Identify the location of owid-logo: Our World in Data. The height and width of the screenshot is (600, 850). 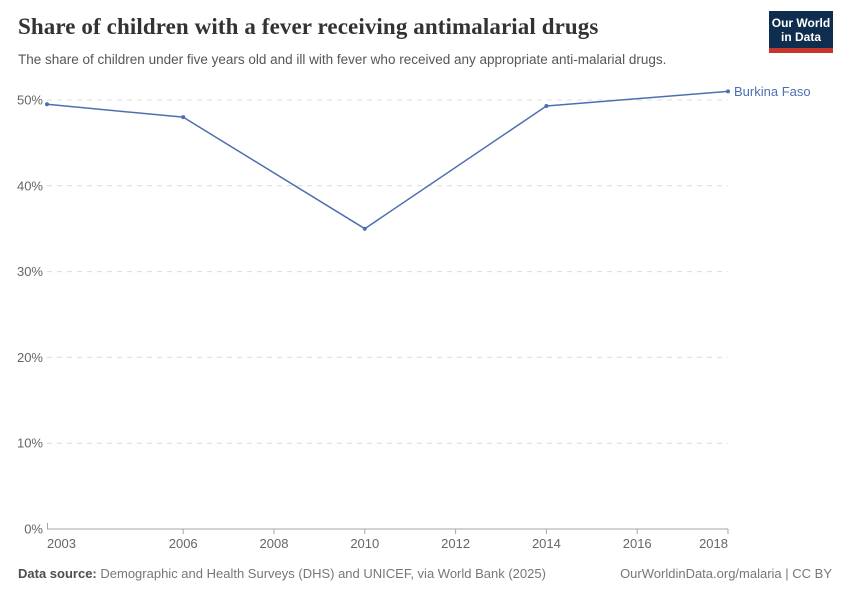
(801, 32).